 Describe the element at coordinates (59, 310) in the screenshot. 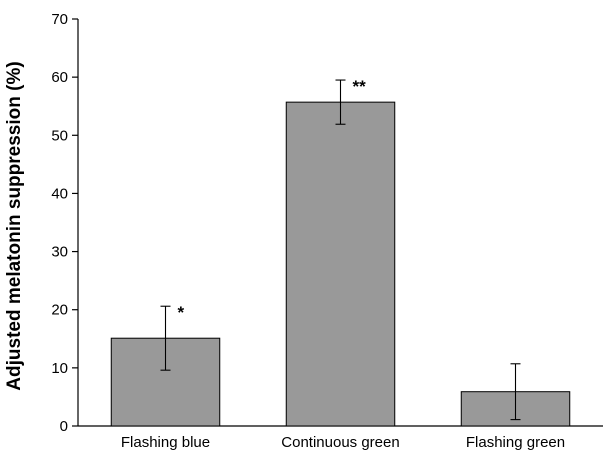

I see `y-tick-label: 20` at that location.